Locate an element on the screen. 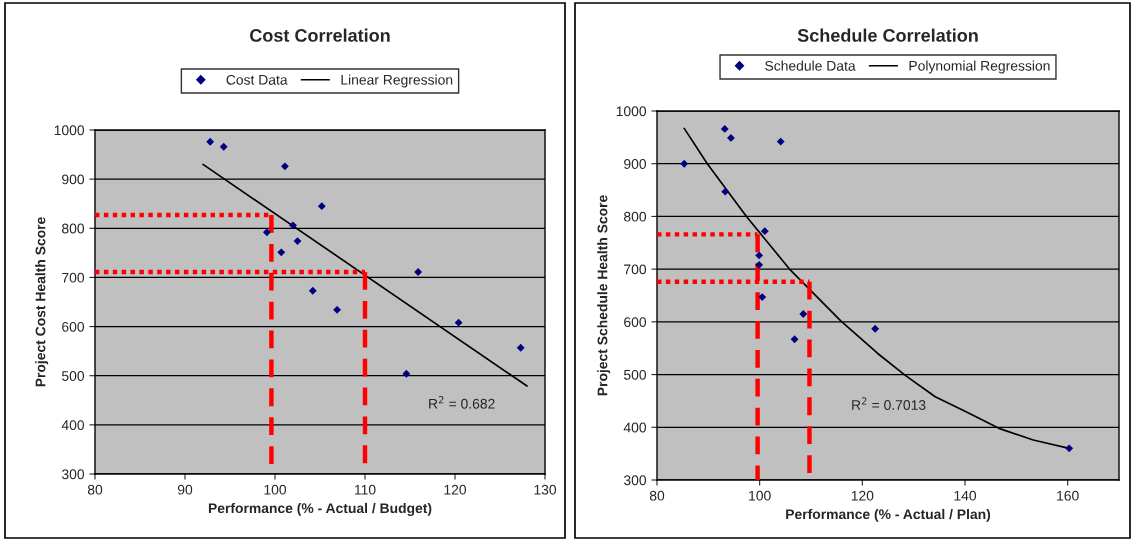 The width and height of the screenshot is (1133, 541). annotation: R$^{2}$ = 0.682 is located at coordinates (462, 402).